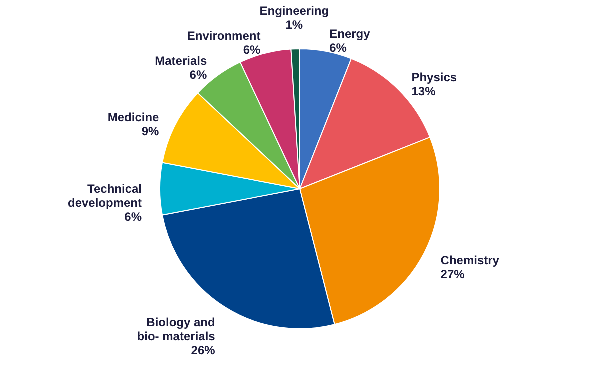 The width and height of the screenshot is (600, 378). Describe the element at coordinates (435, 77) in the screenshot. I see `slice-label: Physics` at that location.